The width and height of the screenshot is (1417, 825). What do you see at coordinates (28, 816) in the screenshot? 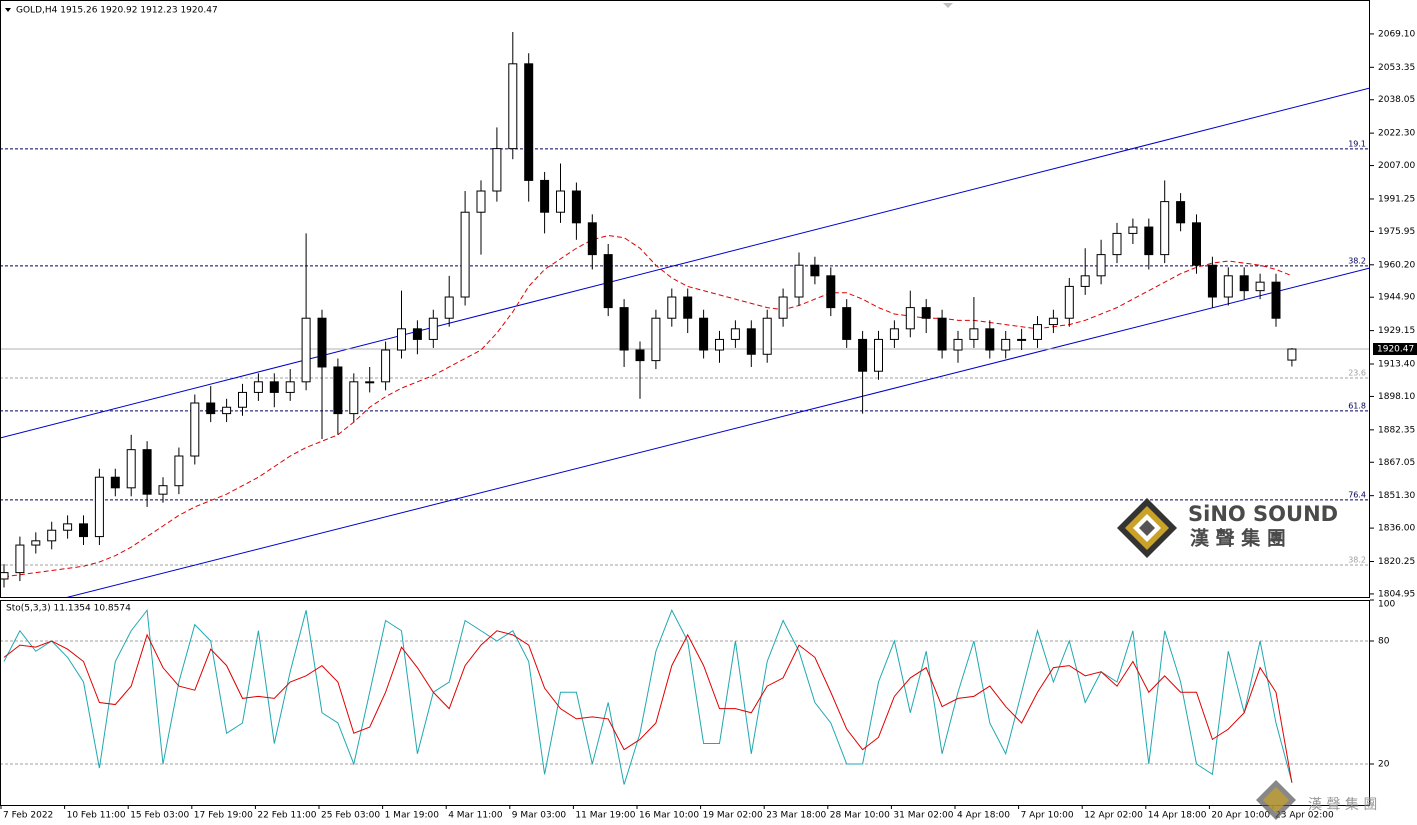
I see `x-tick-label: 7 Feb 2022` at bounding box center [28, 816].